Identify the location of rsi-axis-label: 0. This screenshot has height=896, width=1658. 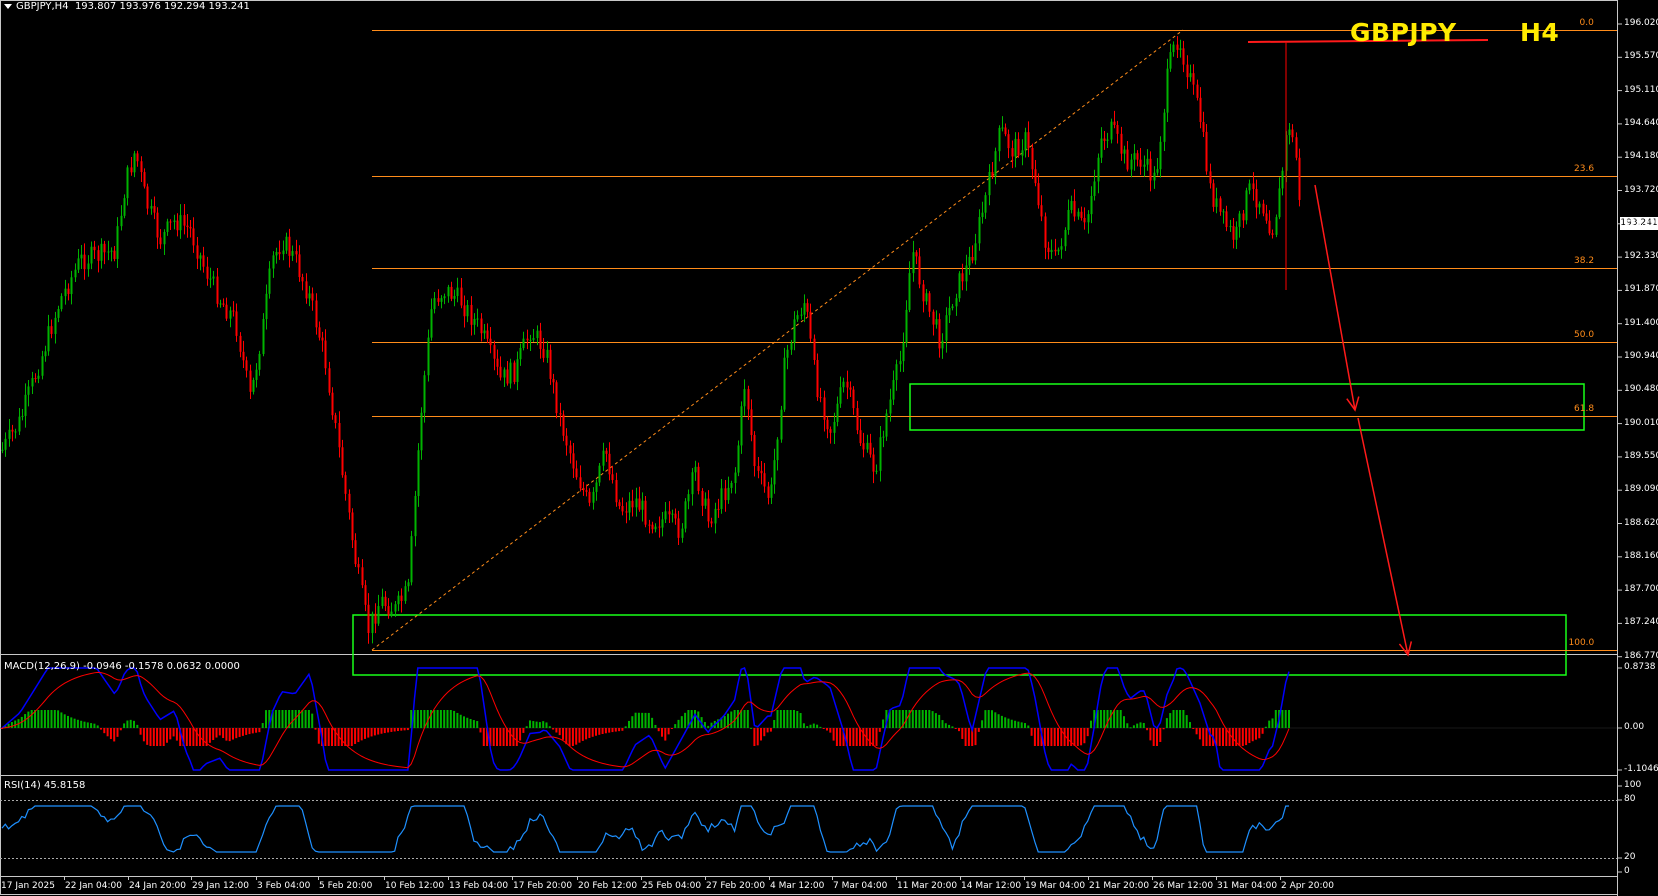
(1627, 871).